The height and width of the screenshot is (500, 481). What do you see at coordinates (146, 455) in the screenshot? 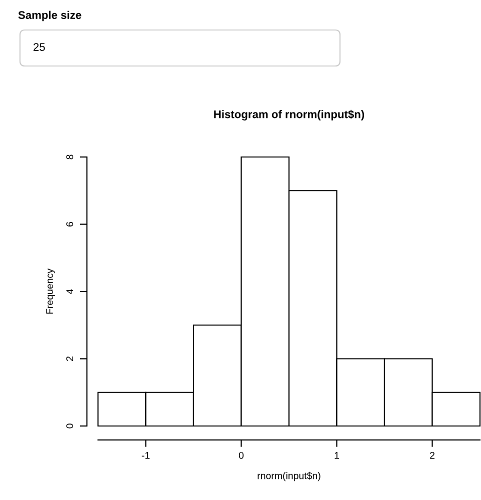
I see `x-tick-label: -1` at bounding box center [146, 455].